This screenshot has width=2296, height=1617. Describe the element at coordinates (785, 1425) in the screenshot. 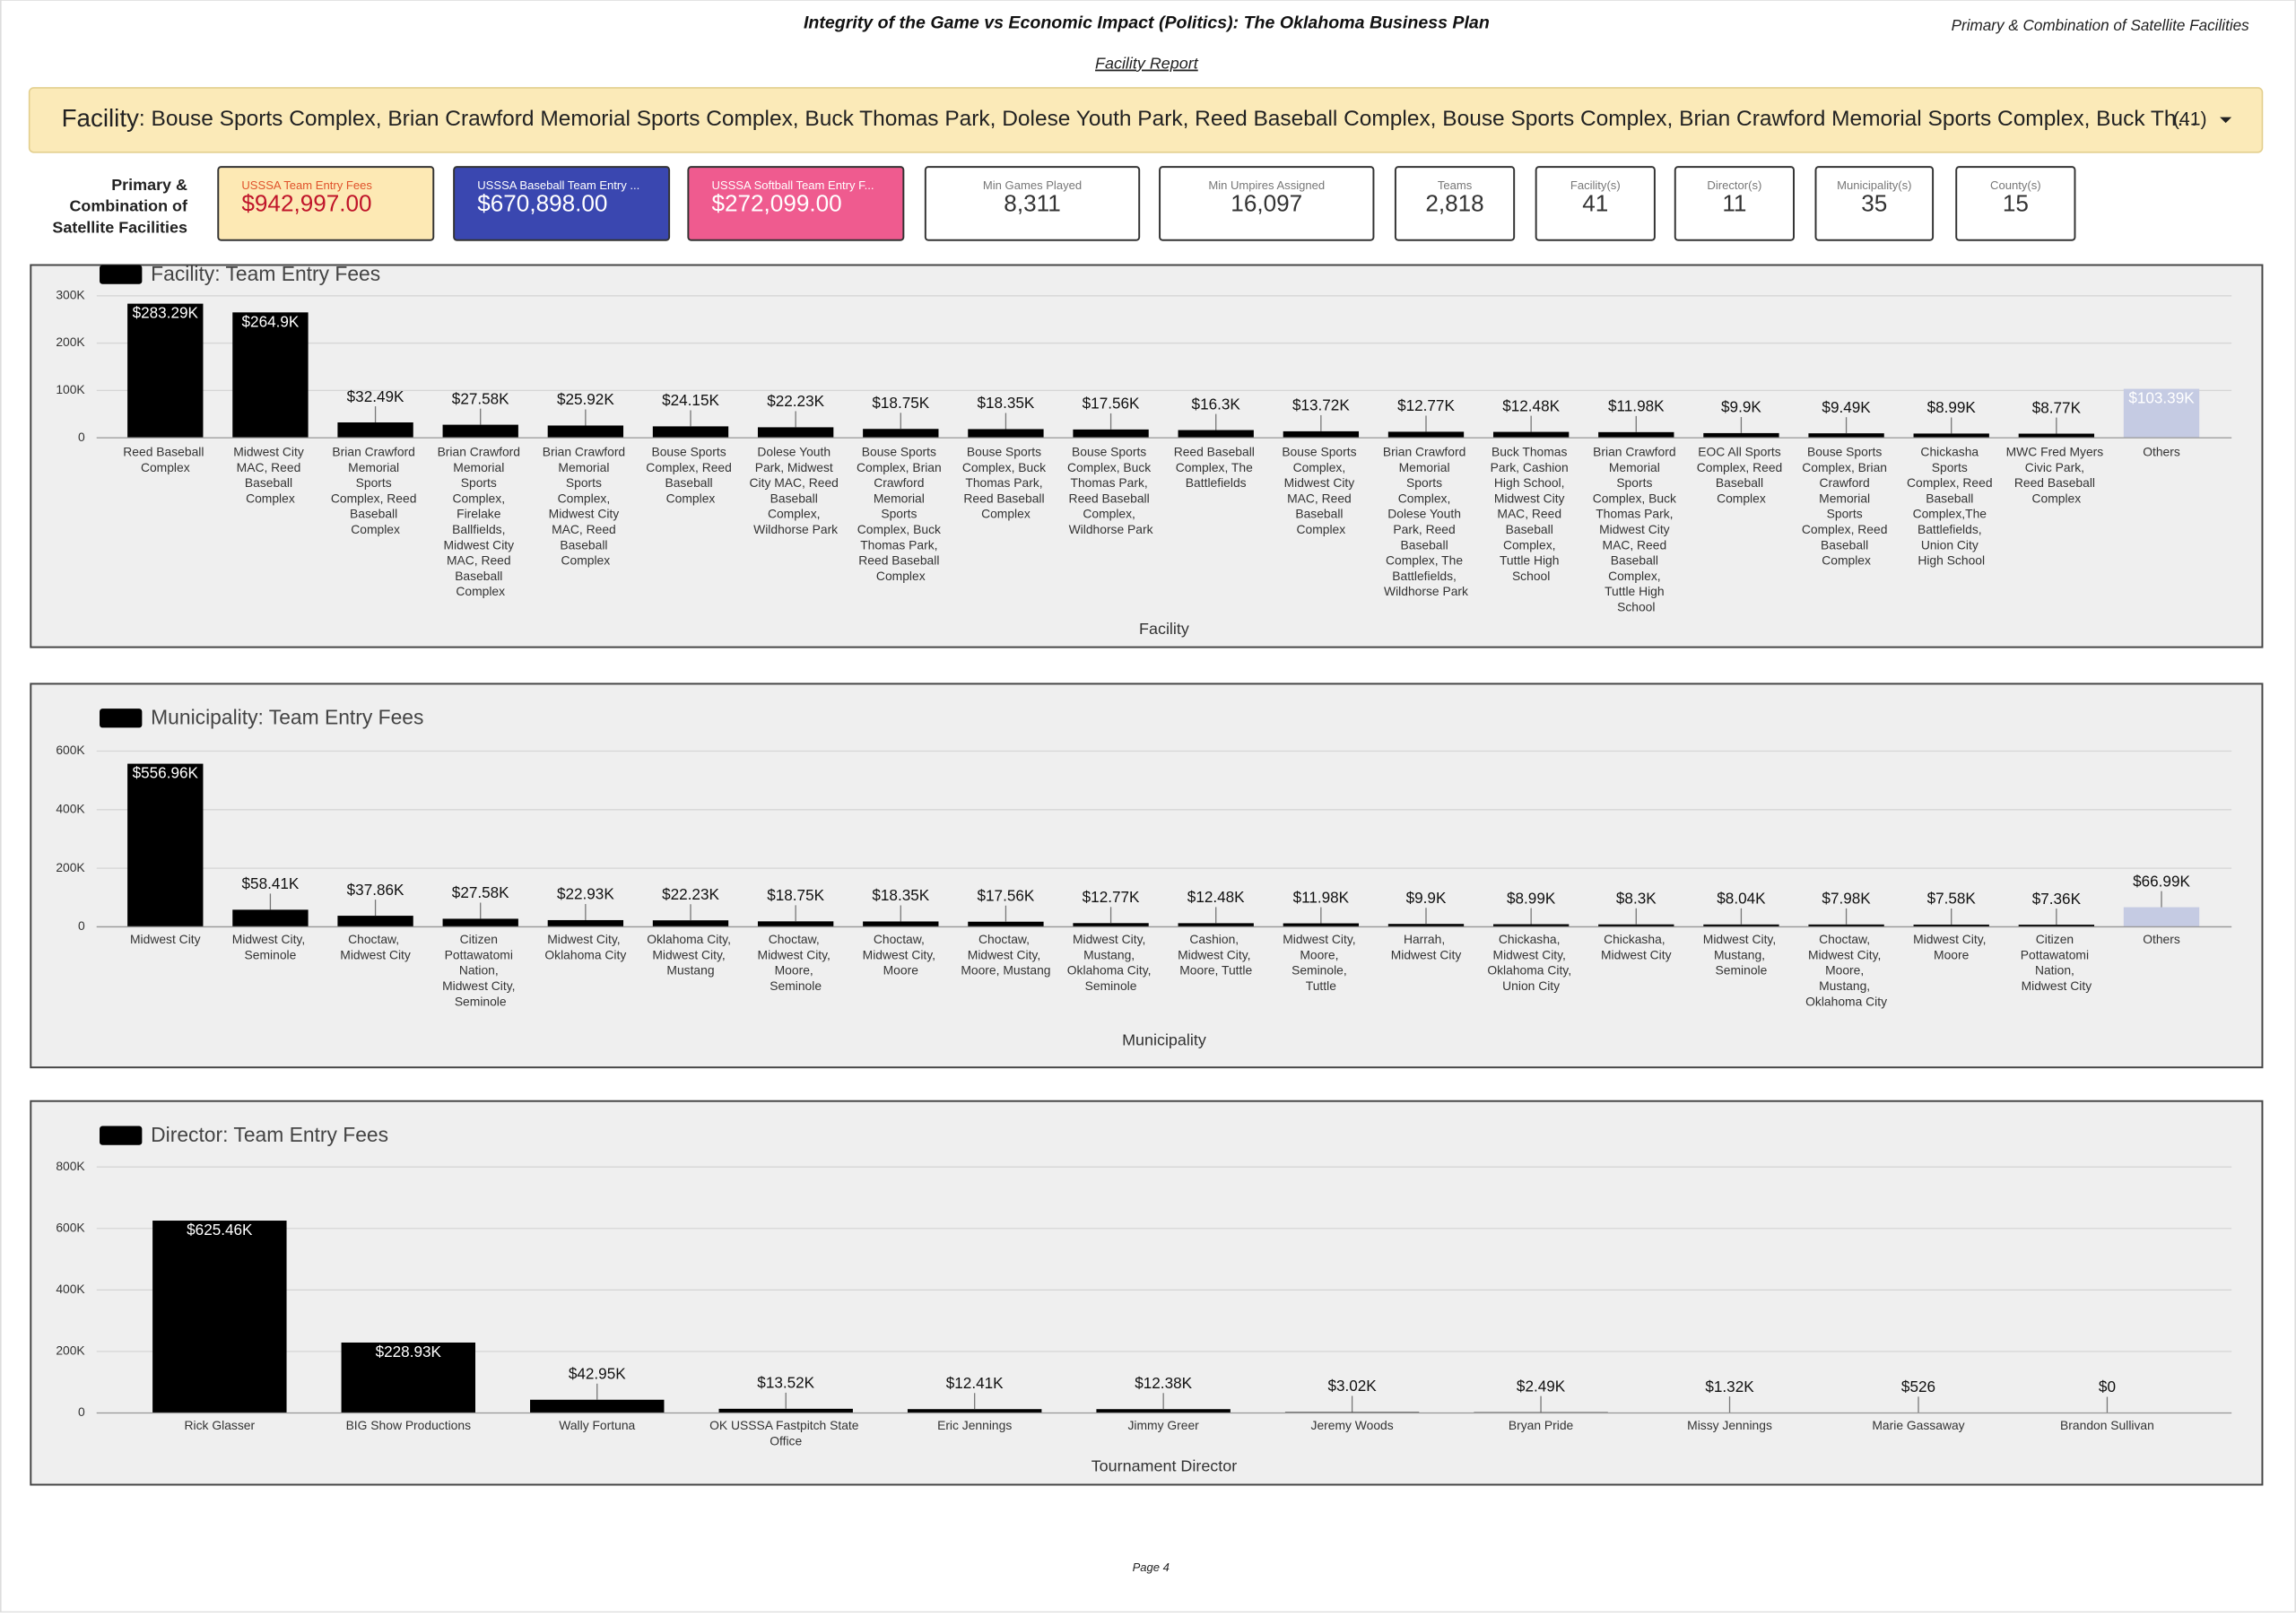

I see `x-tick-line: OK USSSA Fastpitch State` at that location.